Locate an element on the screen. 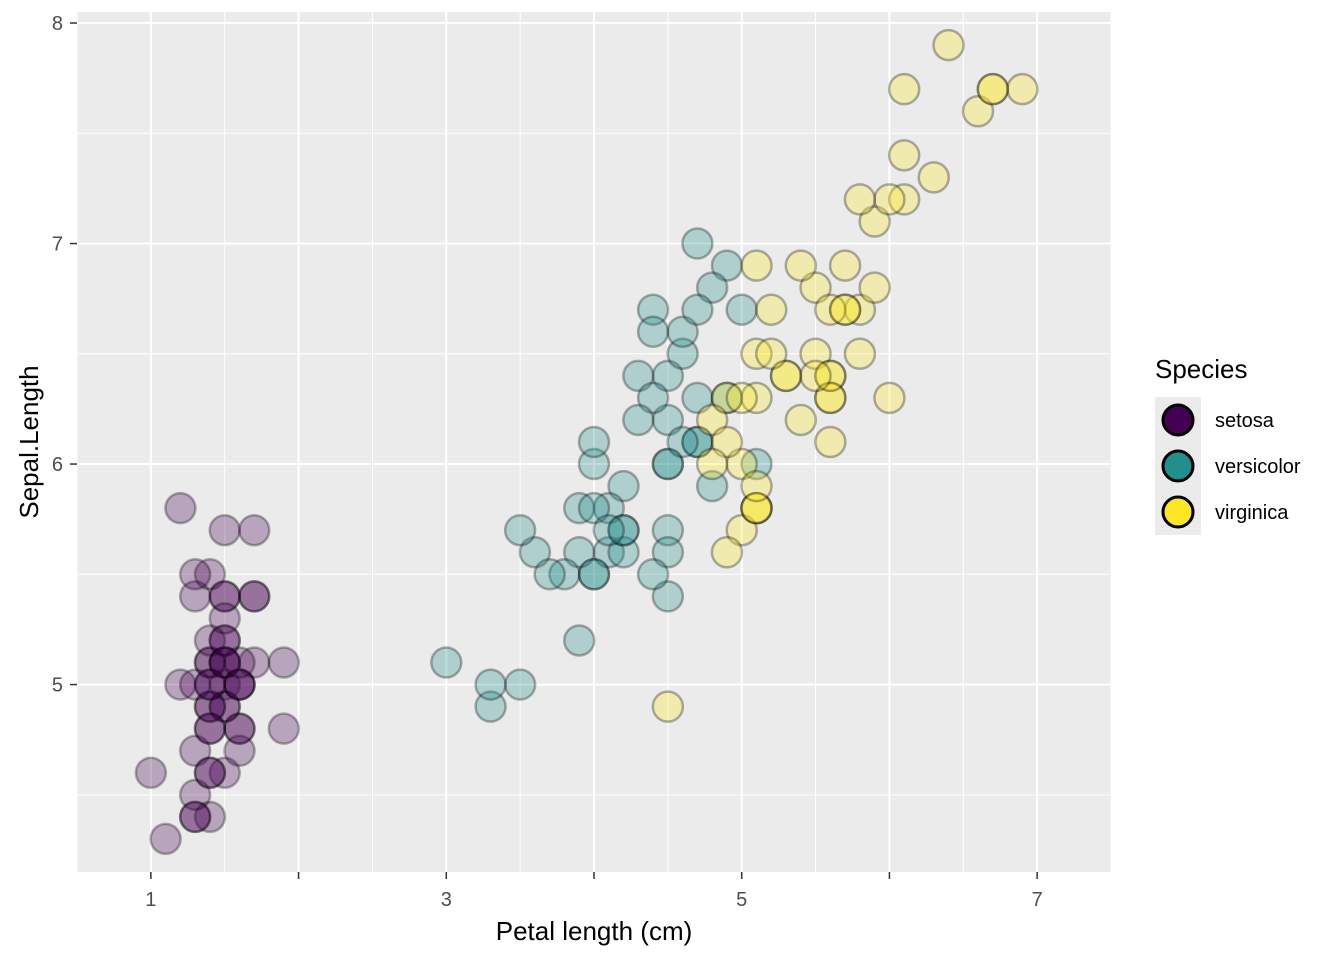  y-axis-tick-labels: 5 6 7 8 is located at coordinates (57, 355).